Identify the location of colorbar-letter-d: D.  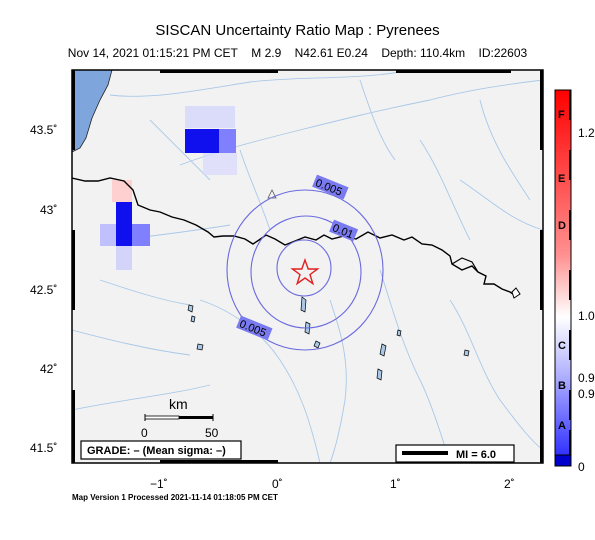
(562, 226).